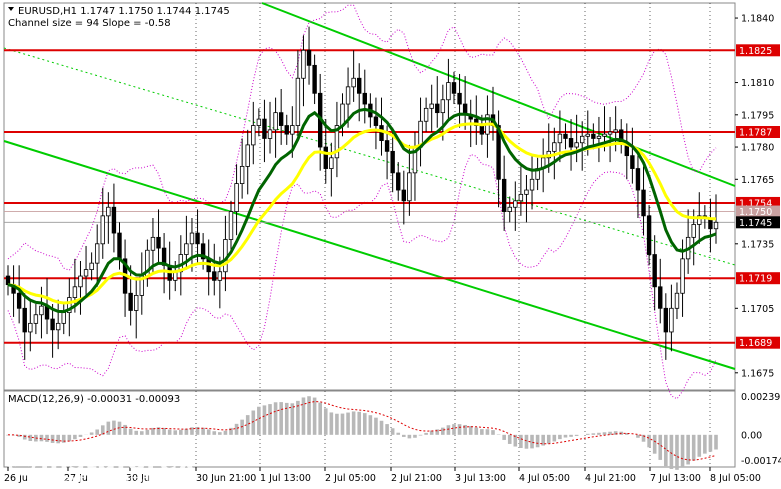 The height and width of the screenshot is (489, 781). Describe the element at coordinates (350, 478) in the screenshot. I see `x-tick-label: 2 Jul 05:00` at that location.